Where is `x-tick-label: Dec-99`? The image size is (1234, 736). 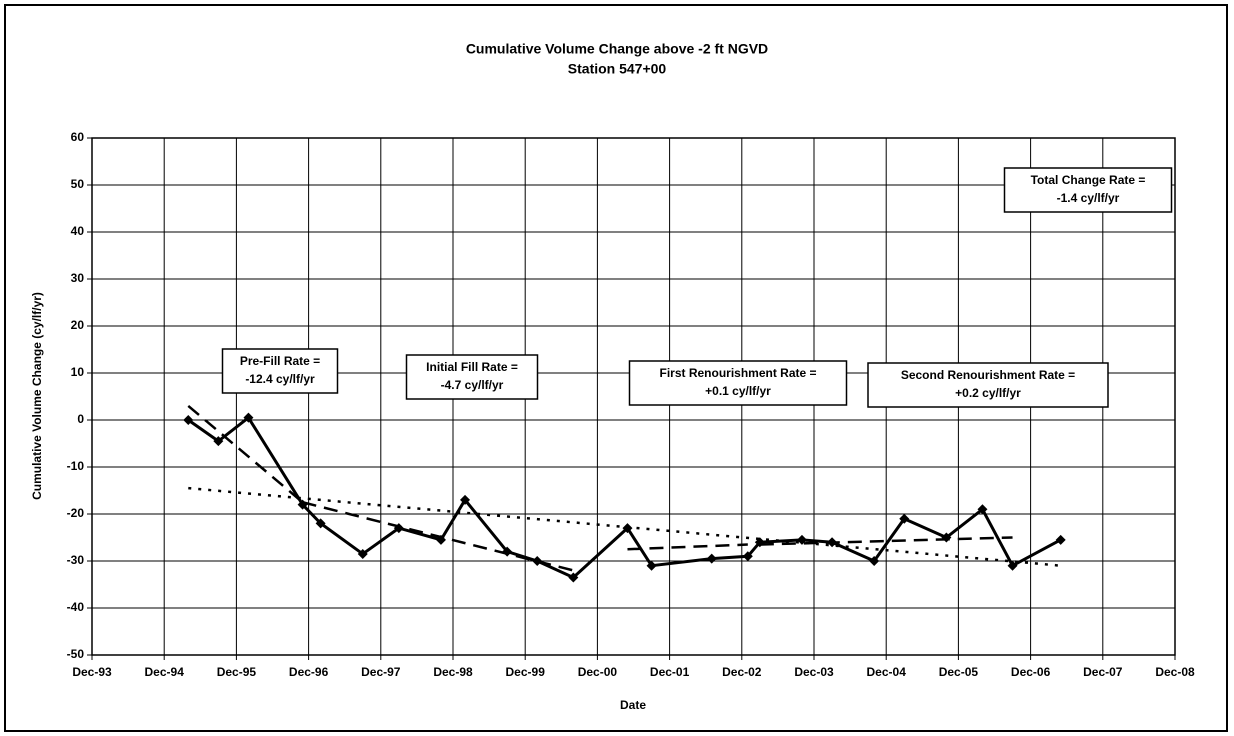 x-tick-label: Dec-99 is located at coordinates (526, 672).